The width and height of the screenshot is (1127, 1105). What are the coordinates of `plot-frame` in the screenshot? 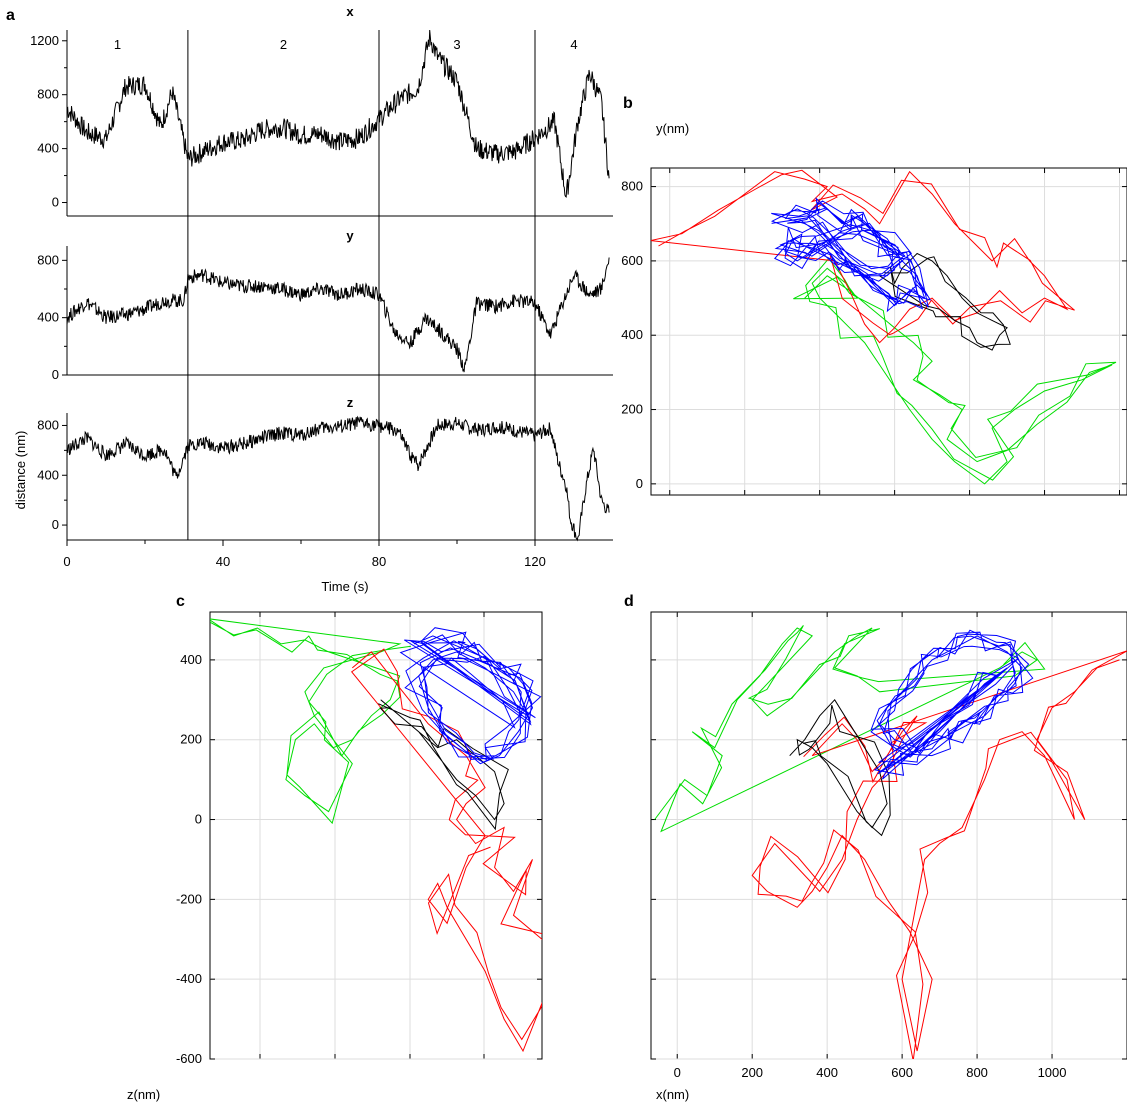 It's located at (888, 331).